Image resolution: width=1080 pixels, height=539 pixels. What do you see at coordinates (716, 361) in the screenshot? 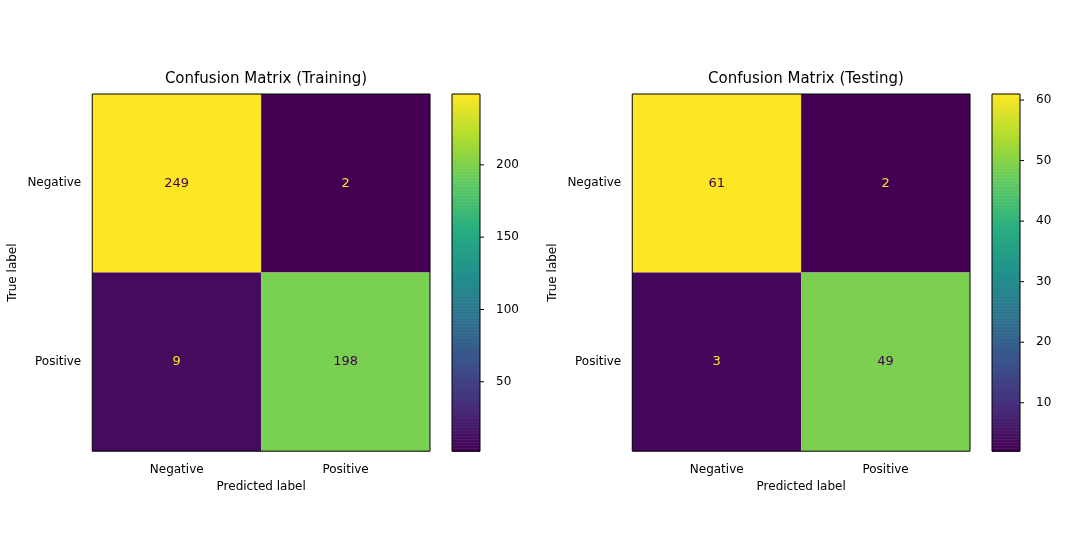
I see `data-label: 3` at bounding box center [716, 361].